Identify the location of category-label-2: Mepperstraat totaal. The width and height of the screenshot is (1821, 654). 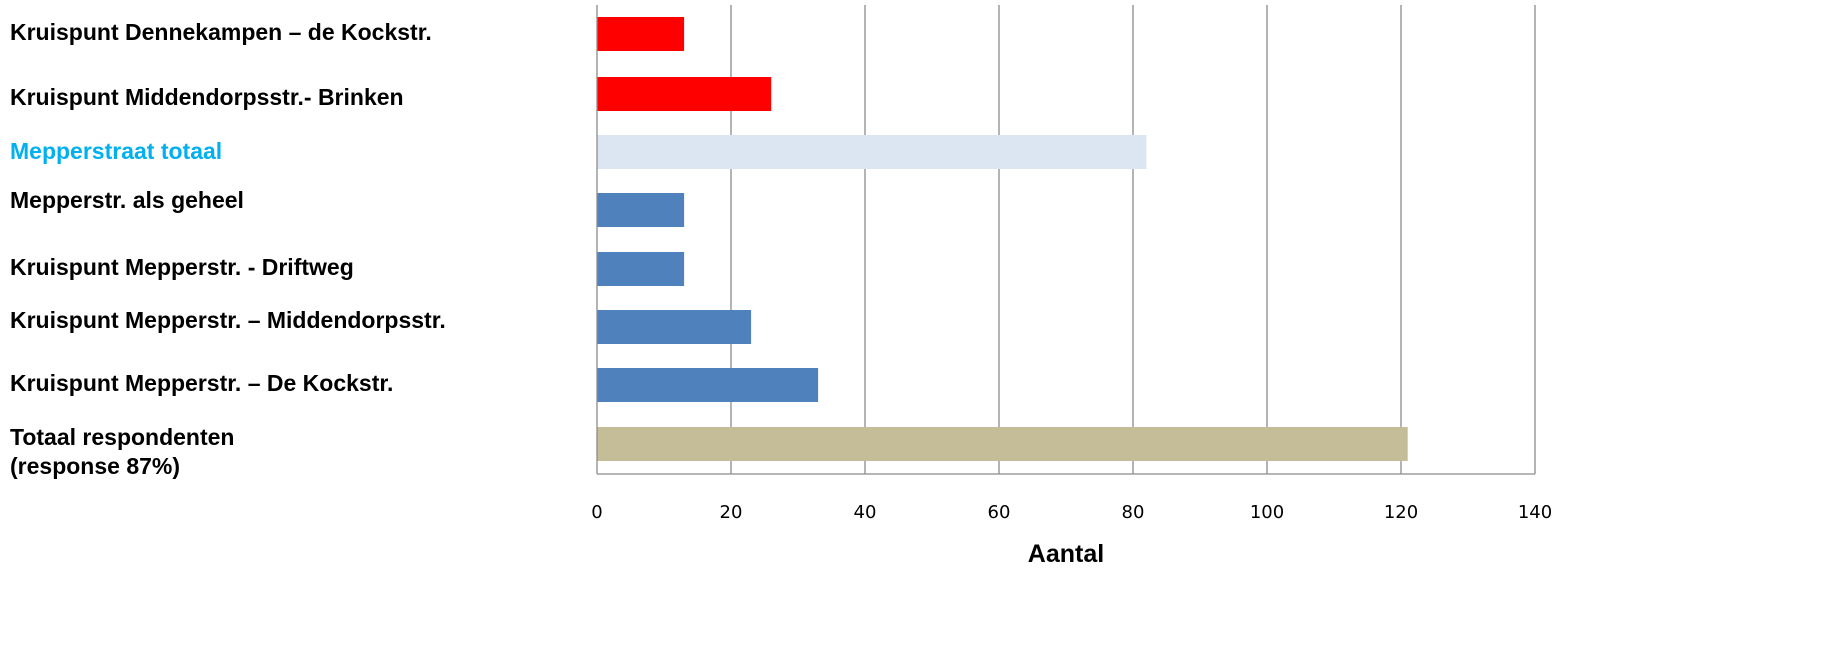
(116, 151).